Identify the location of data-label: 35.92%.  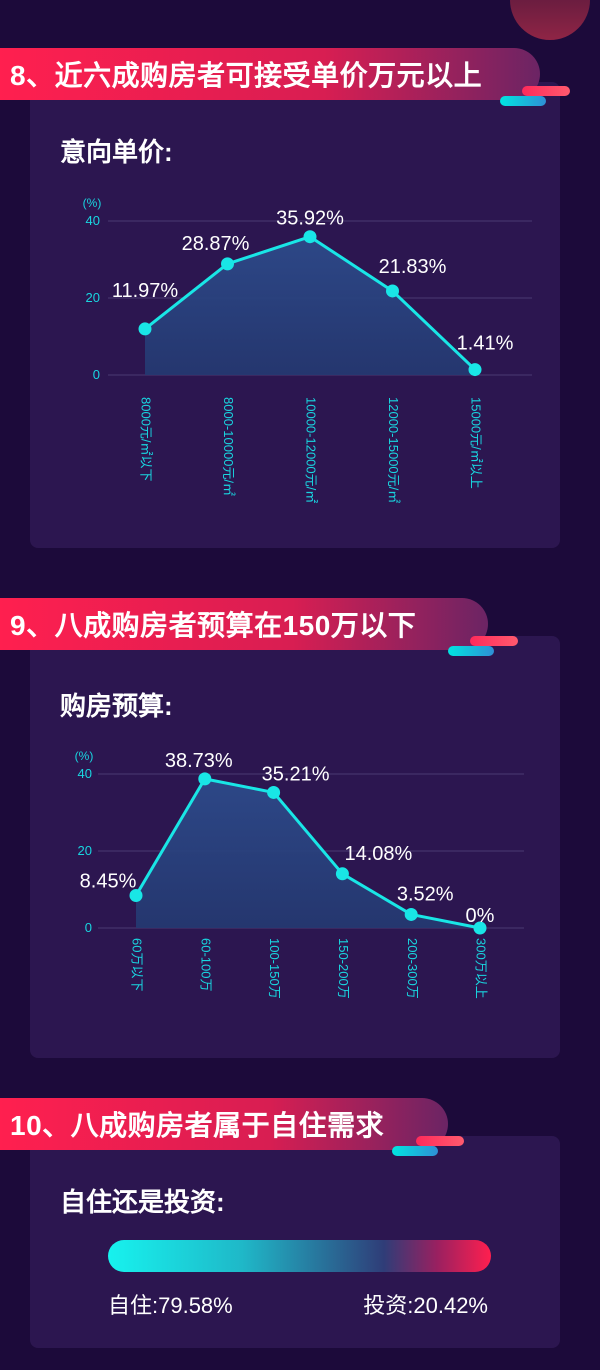
(310, 219).